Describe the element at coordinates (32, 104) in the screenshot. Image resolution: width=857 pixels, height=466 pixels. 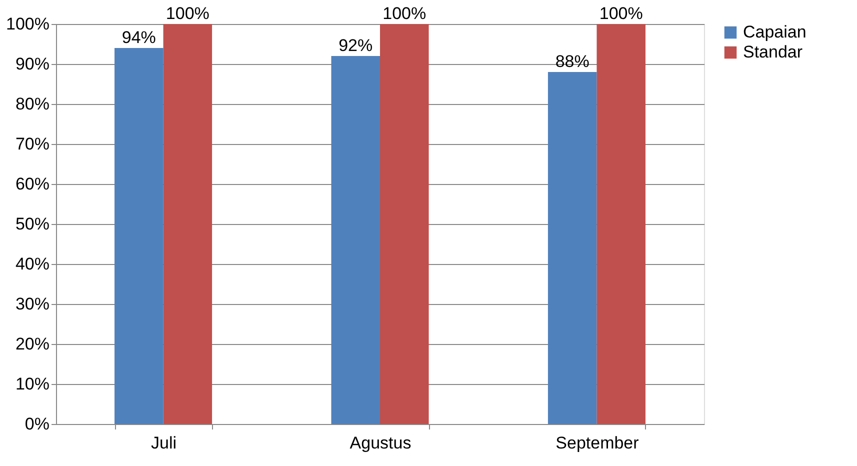
I see `y-tick-label: 80%` at that location.